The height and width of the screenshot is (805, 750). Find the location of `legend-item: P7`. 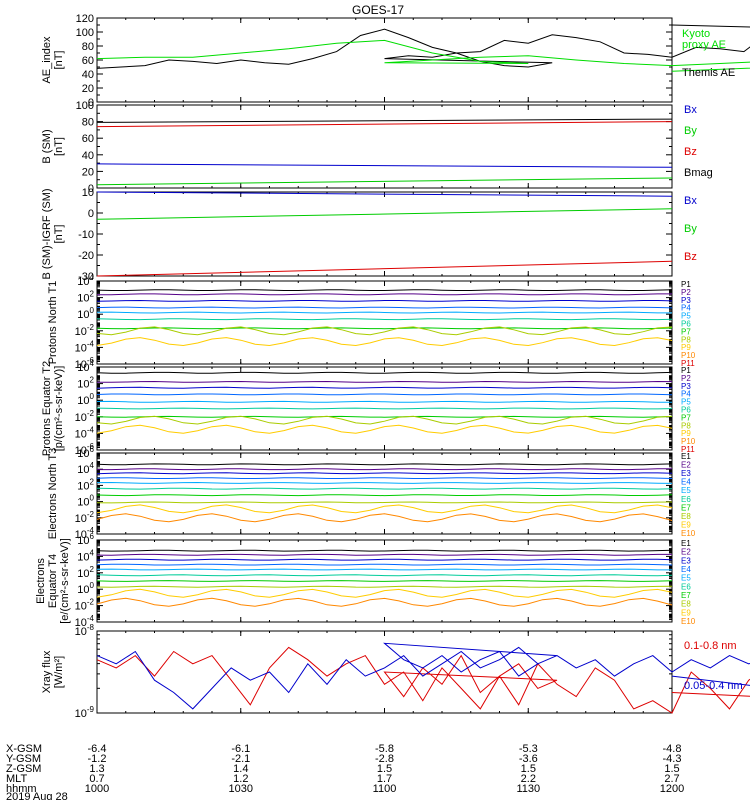

legend-item: P7 is located at coordinates (686, 331).